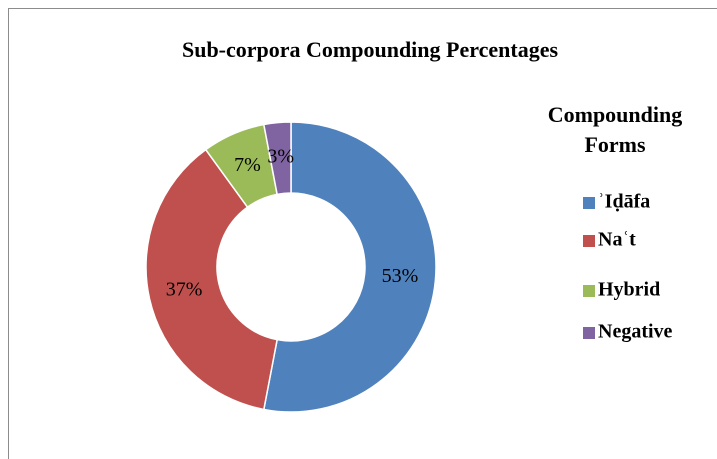 Image resolution: width=717 pixels, height=459 pixels. I want to click on legend-label: Hybrid, so click(629, 290).